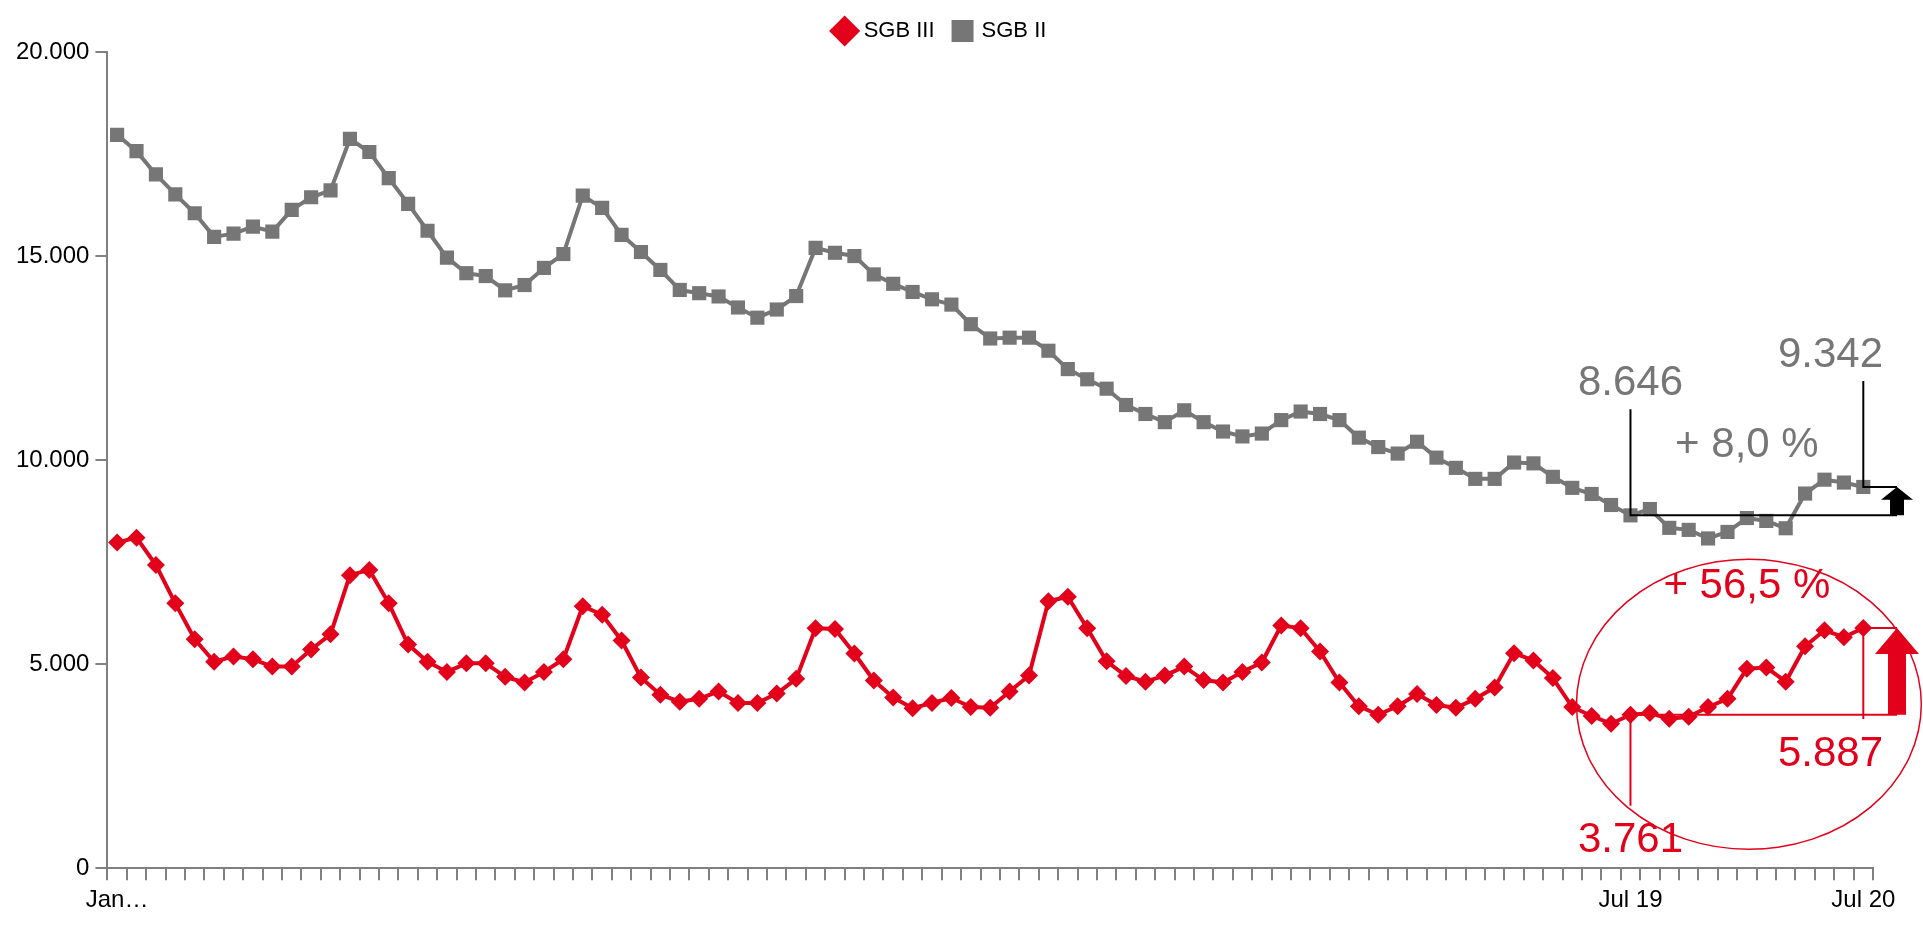 The width and height of the screenshot is (1923, 931). Describe the element at coordinates (1830, 352) in the screenshot. I see `annotation: 9.342` at that location.